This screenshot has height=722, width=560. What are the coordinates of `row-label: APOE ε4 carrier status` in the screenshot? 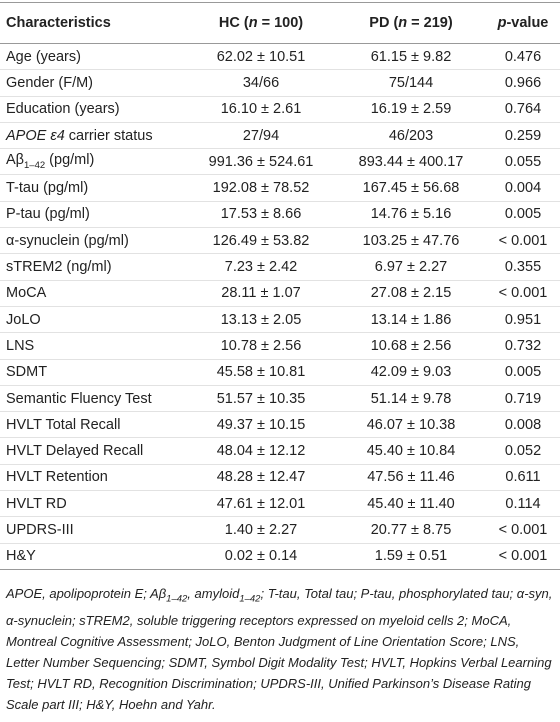 It's located at (93, 136).